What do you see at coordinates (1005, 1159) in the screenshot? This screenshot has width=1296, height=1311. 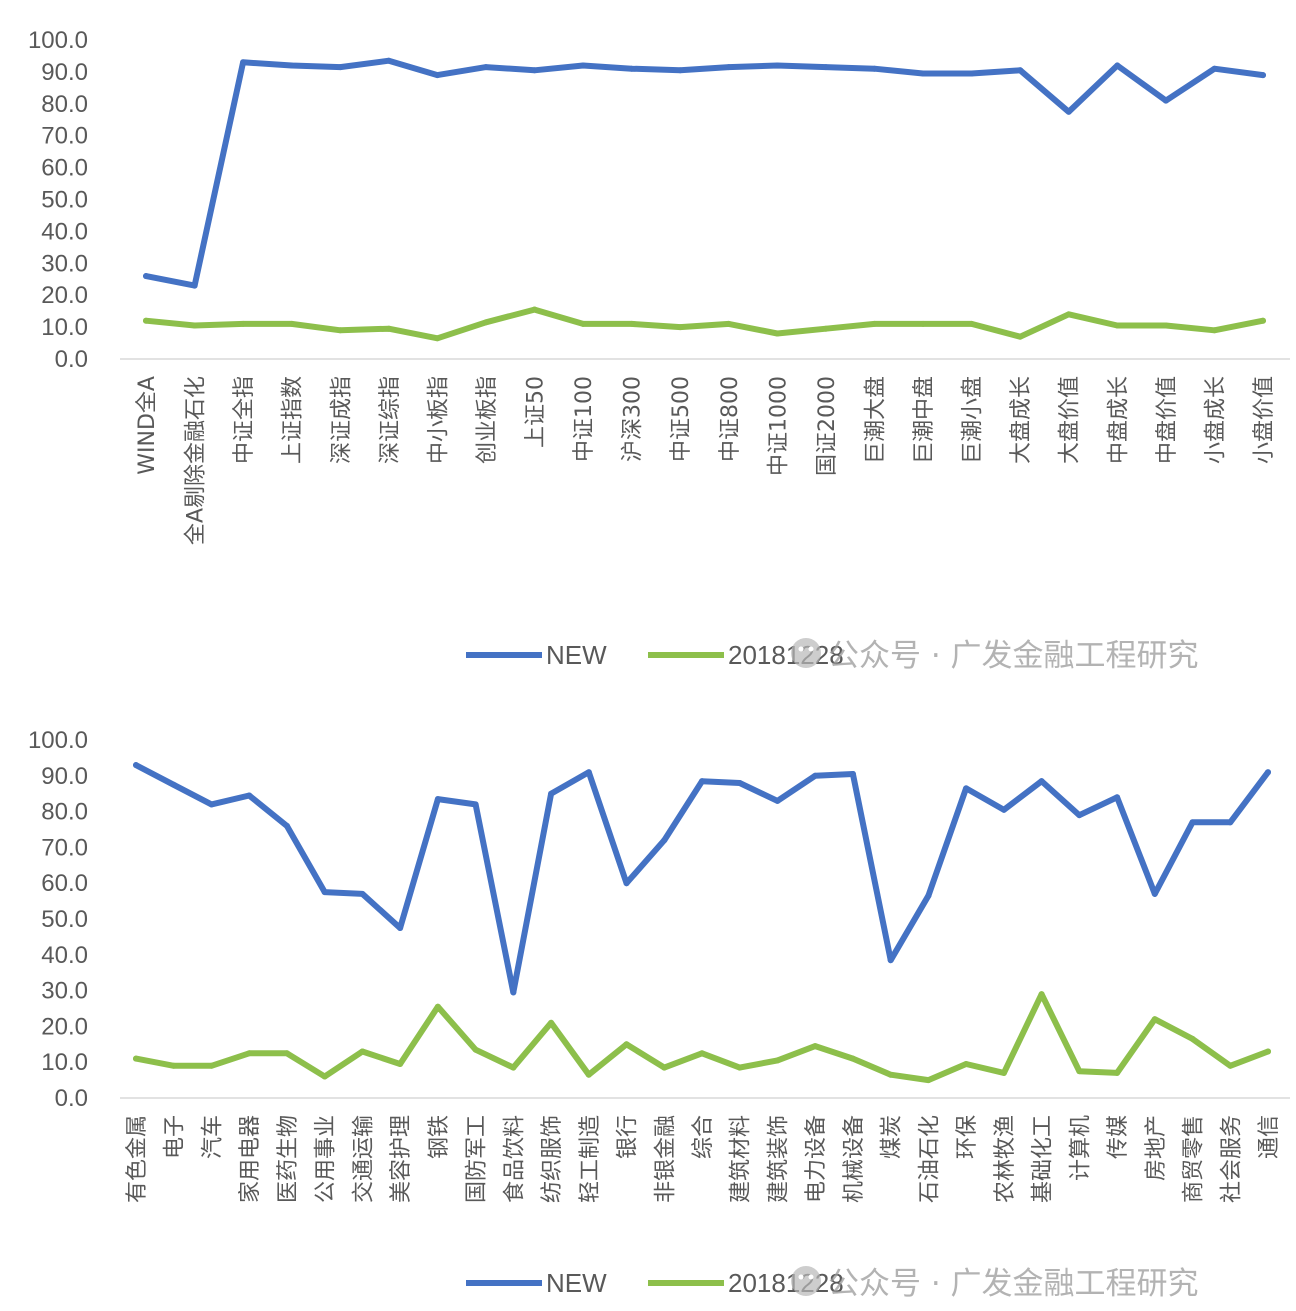 I see `x-tick-label: 农林牧渔` at bounding box center [1005, 1159].